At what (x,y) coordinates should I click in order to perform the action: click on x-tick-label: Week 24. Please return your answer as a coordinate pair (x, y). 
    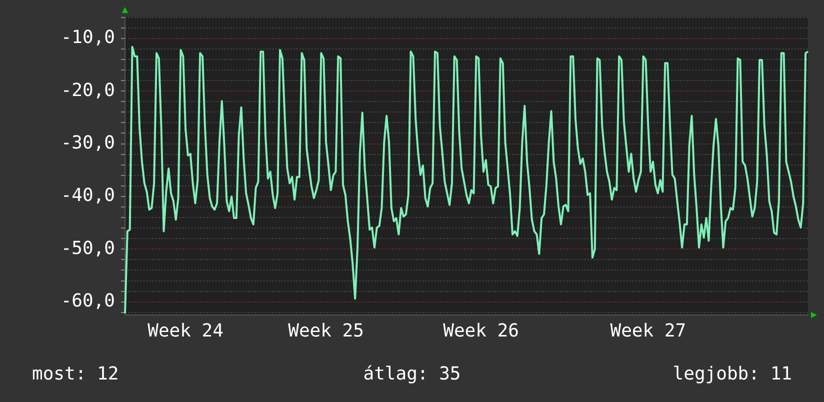
    Looking at the image, I should click on (186, 331).